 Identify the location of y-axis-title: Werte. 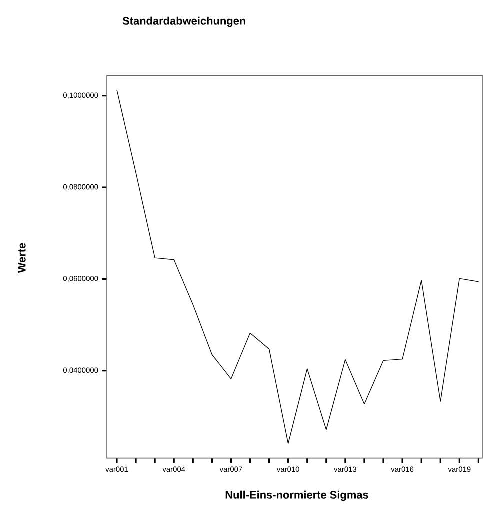
(22, 258).